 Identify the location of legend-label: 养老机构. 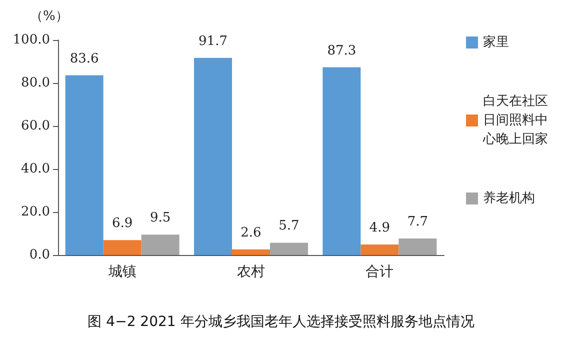
(509, 198).